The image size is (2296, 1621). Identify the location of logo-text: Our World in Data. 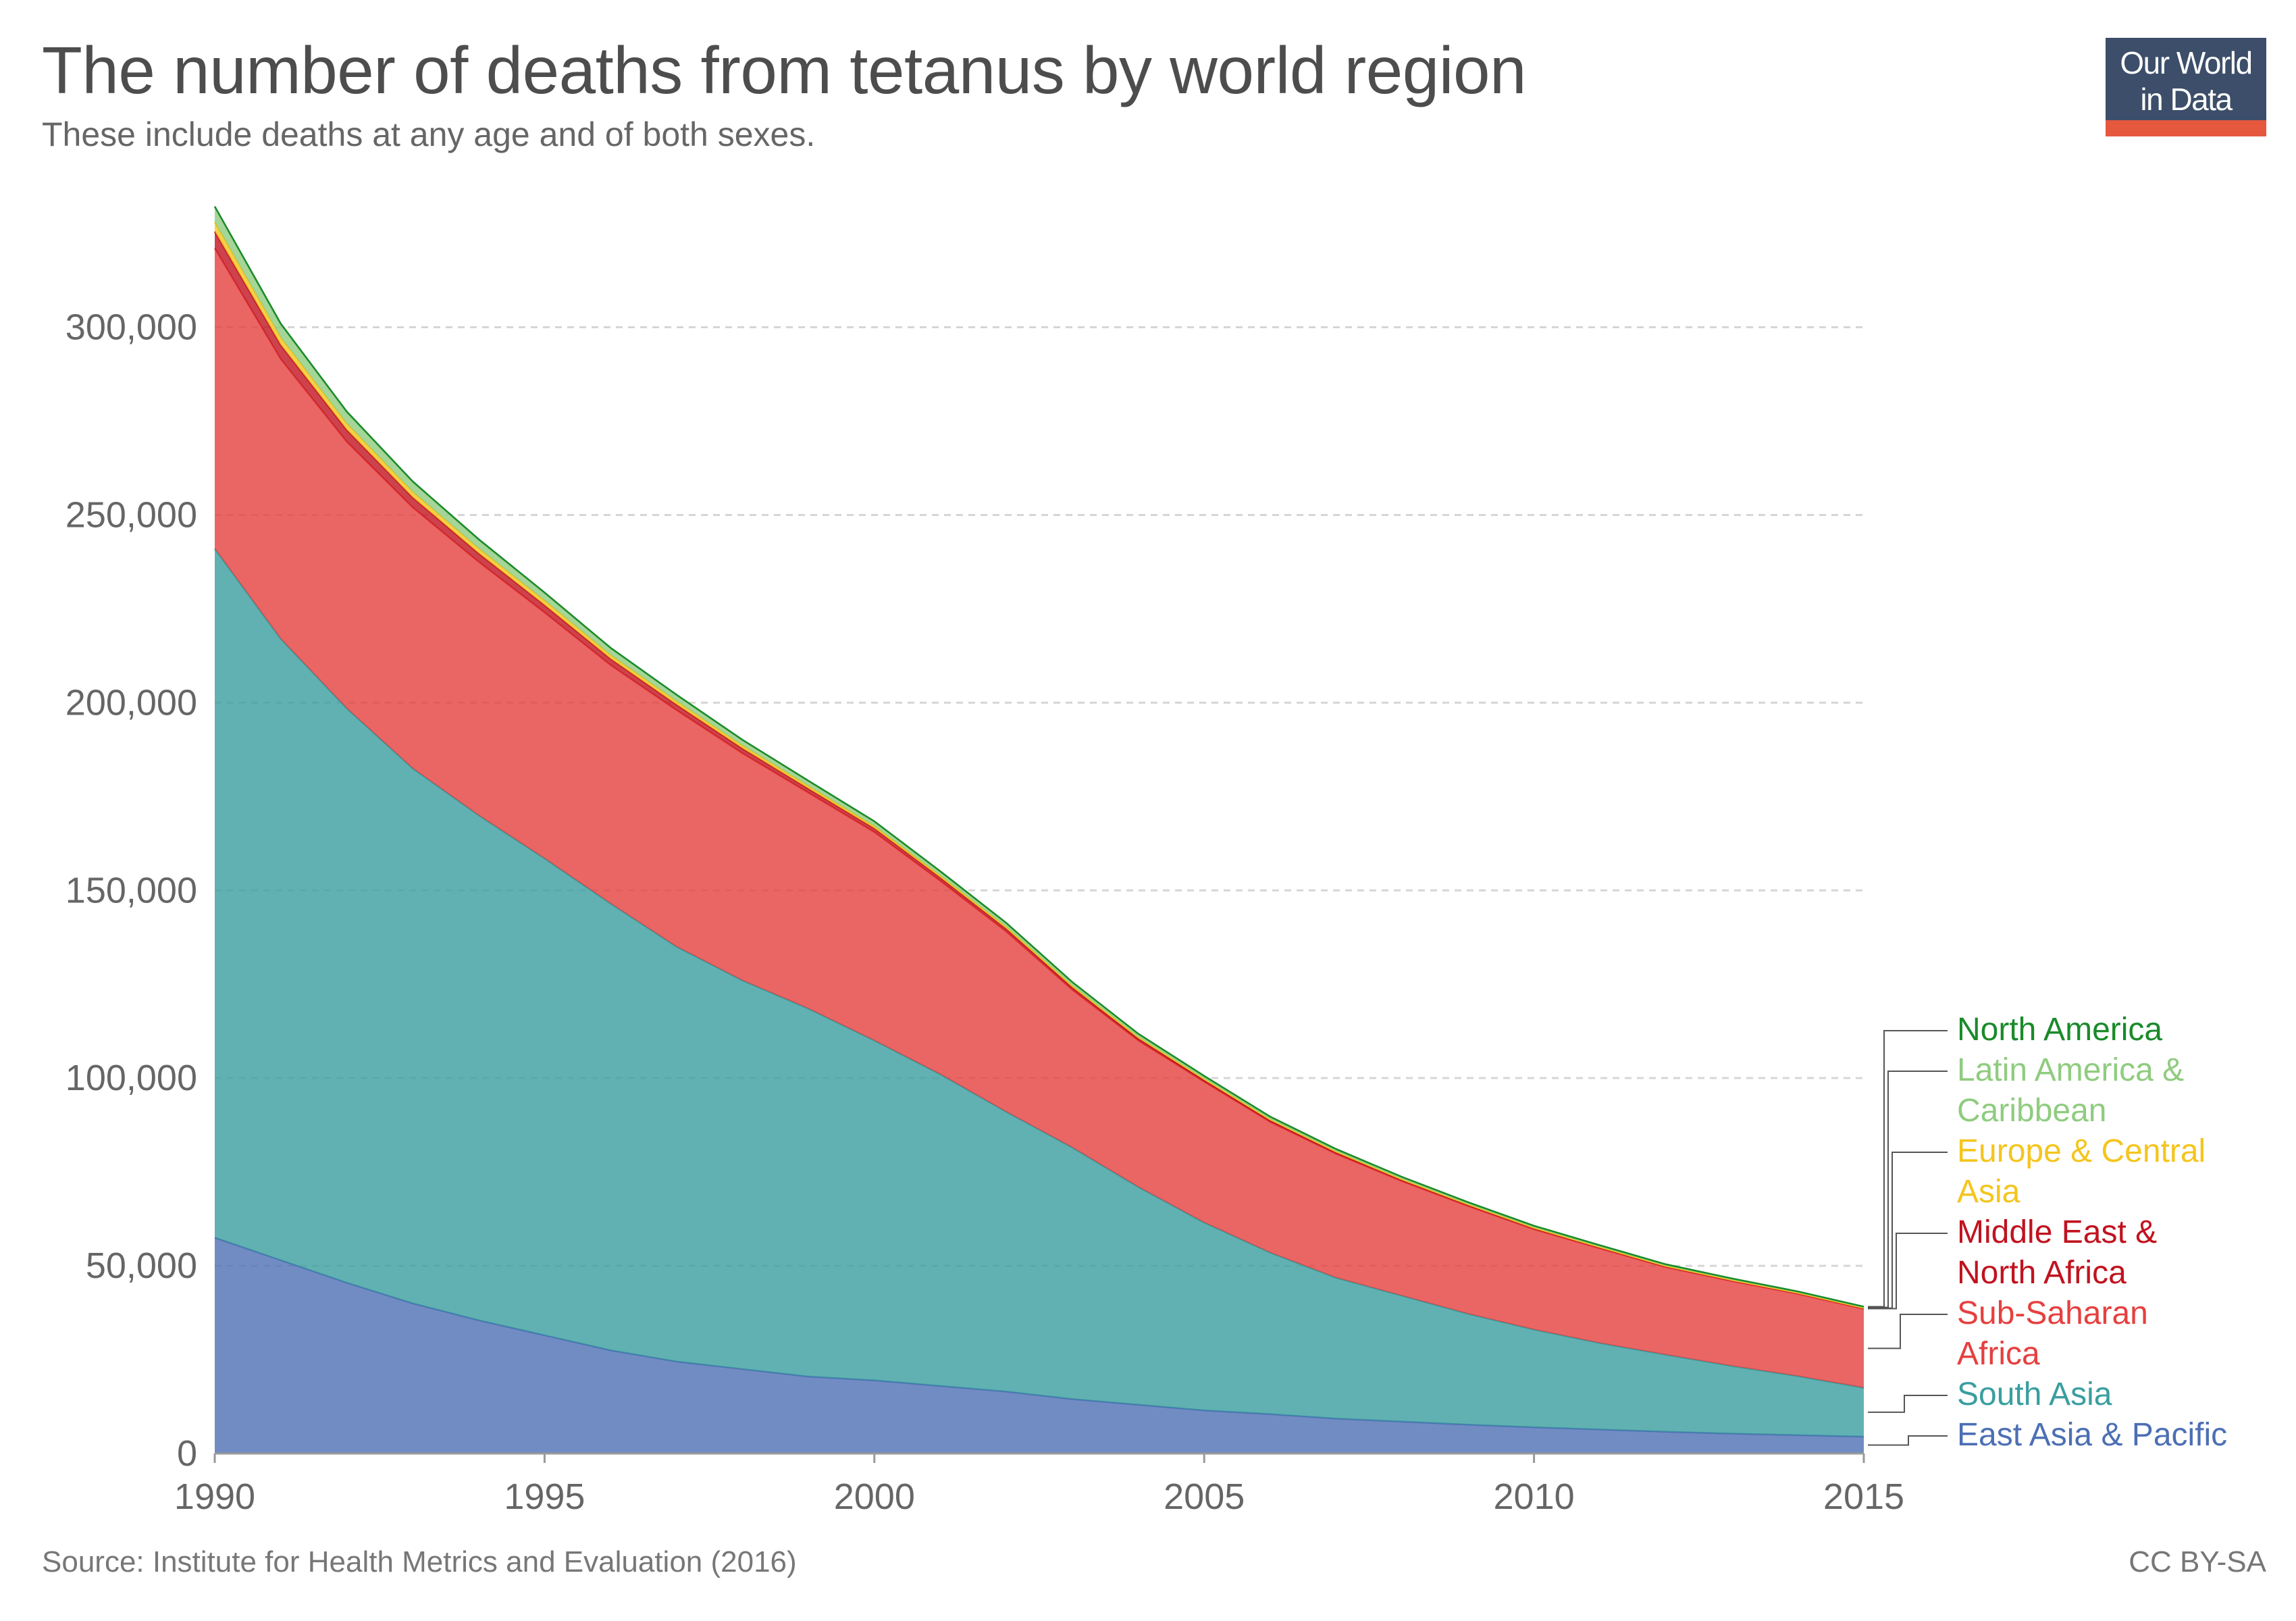
(2186, 81).